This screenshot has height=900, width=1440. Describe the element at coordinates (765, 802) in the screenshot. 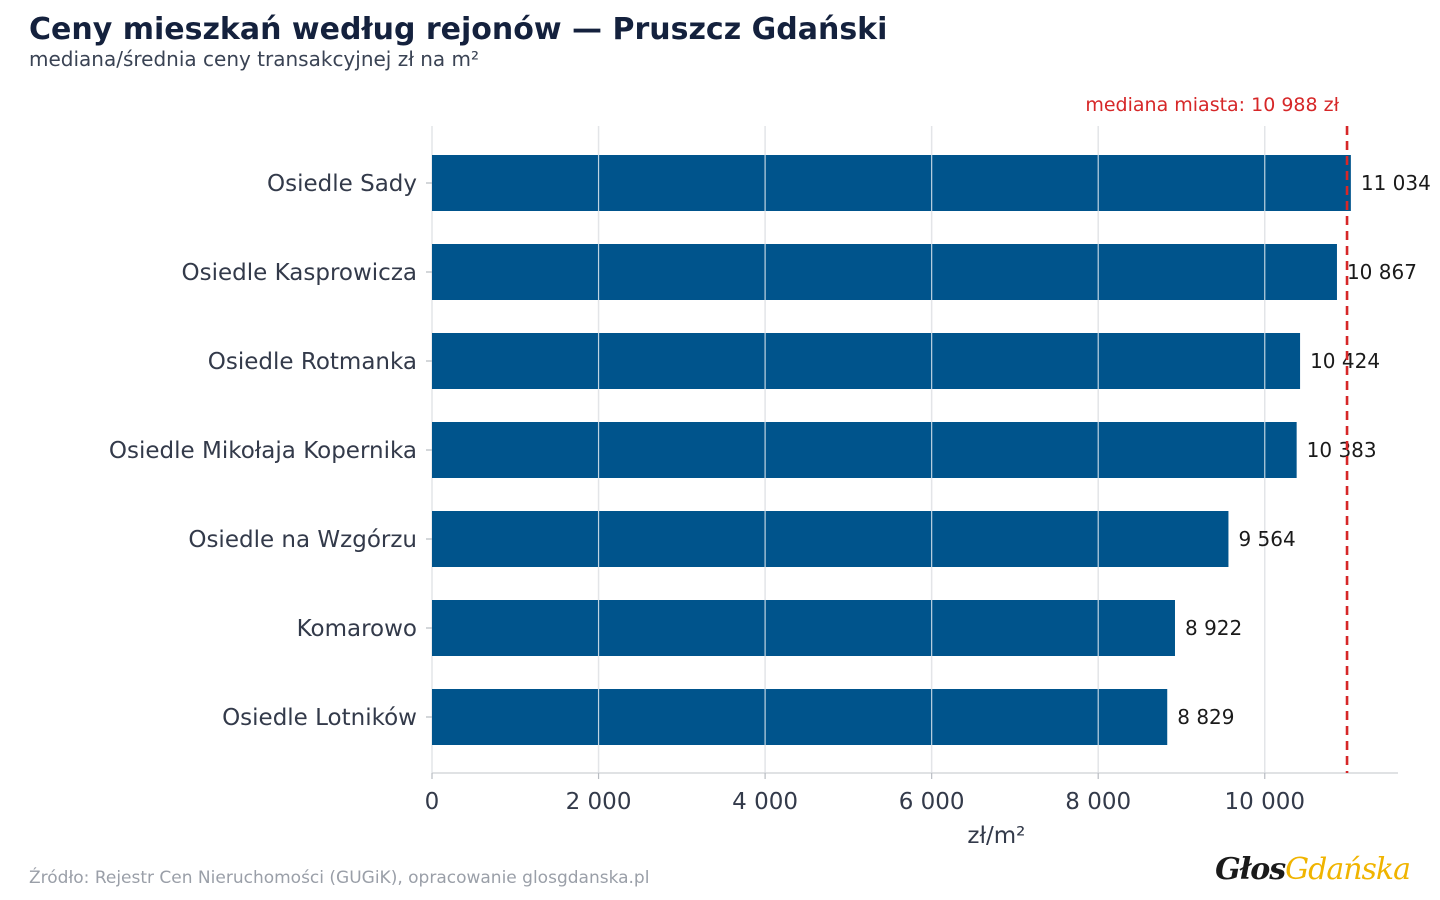

I see `x-tick-label: 4 000` at that location.